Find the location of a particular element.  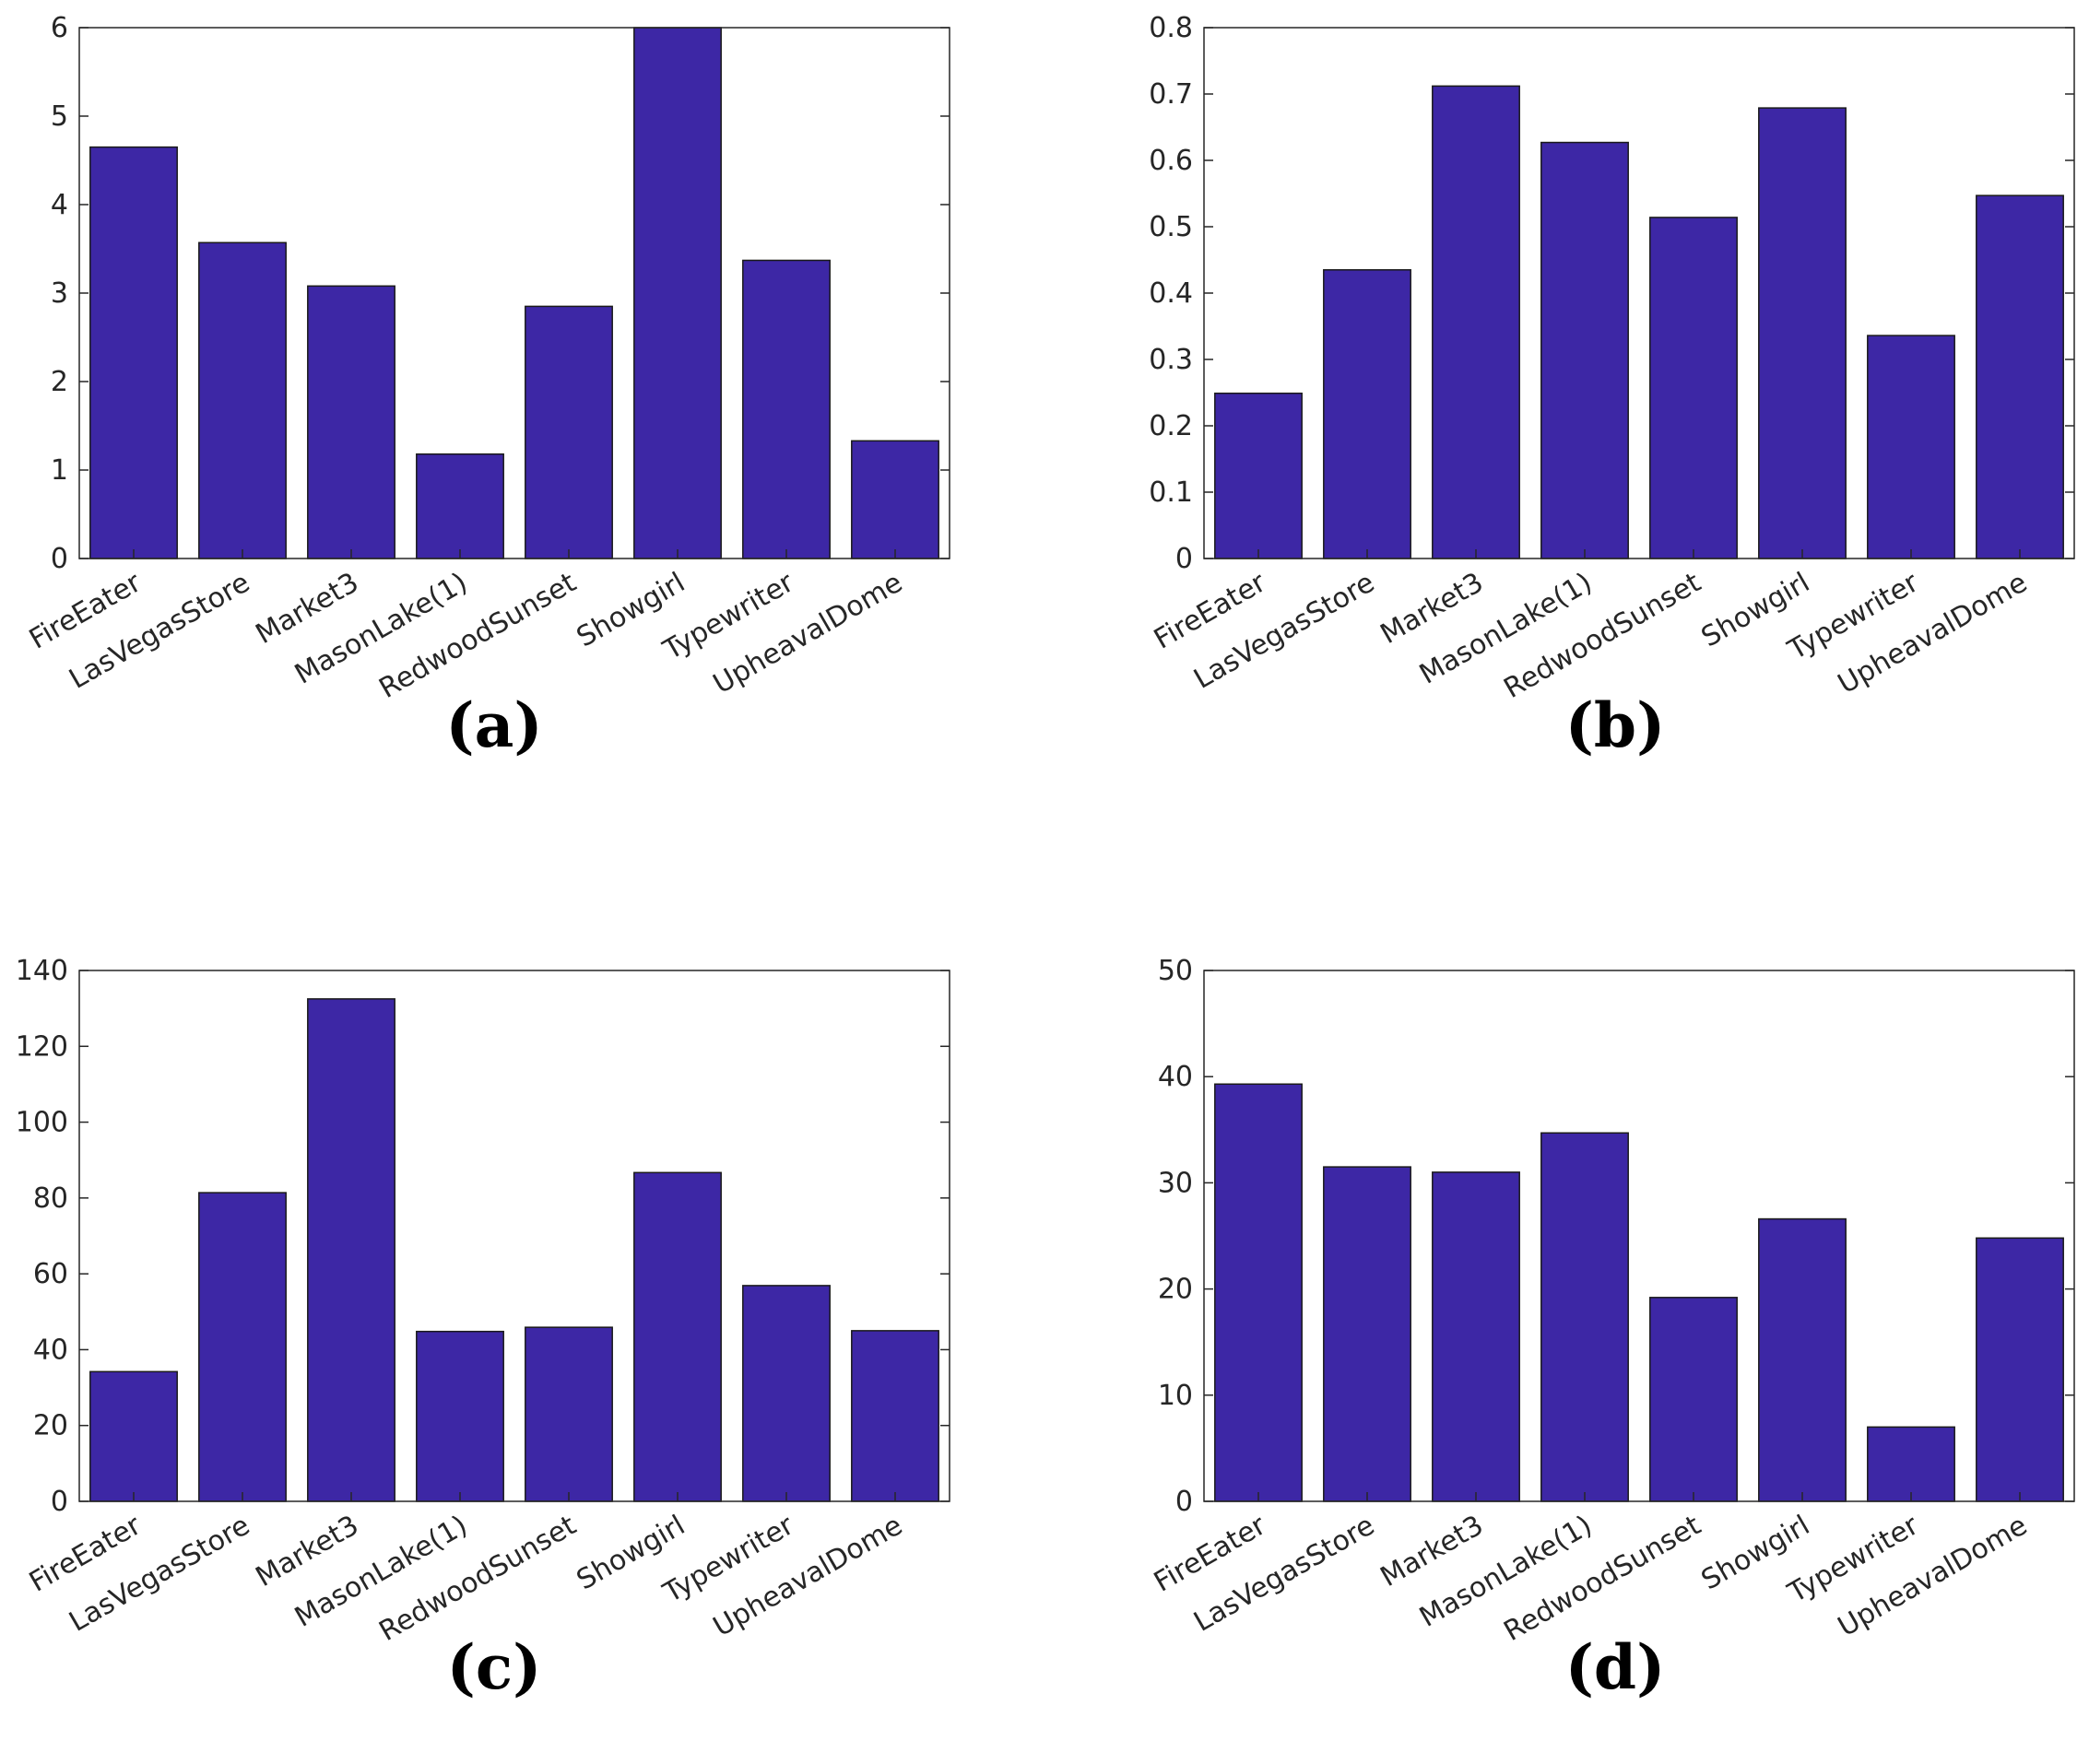

caption-c: (c) is located at coordinates (494, 1667).